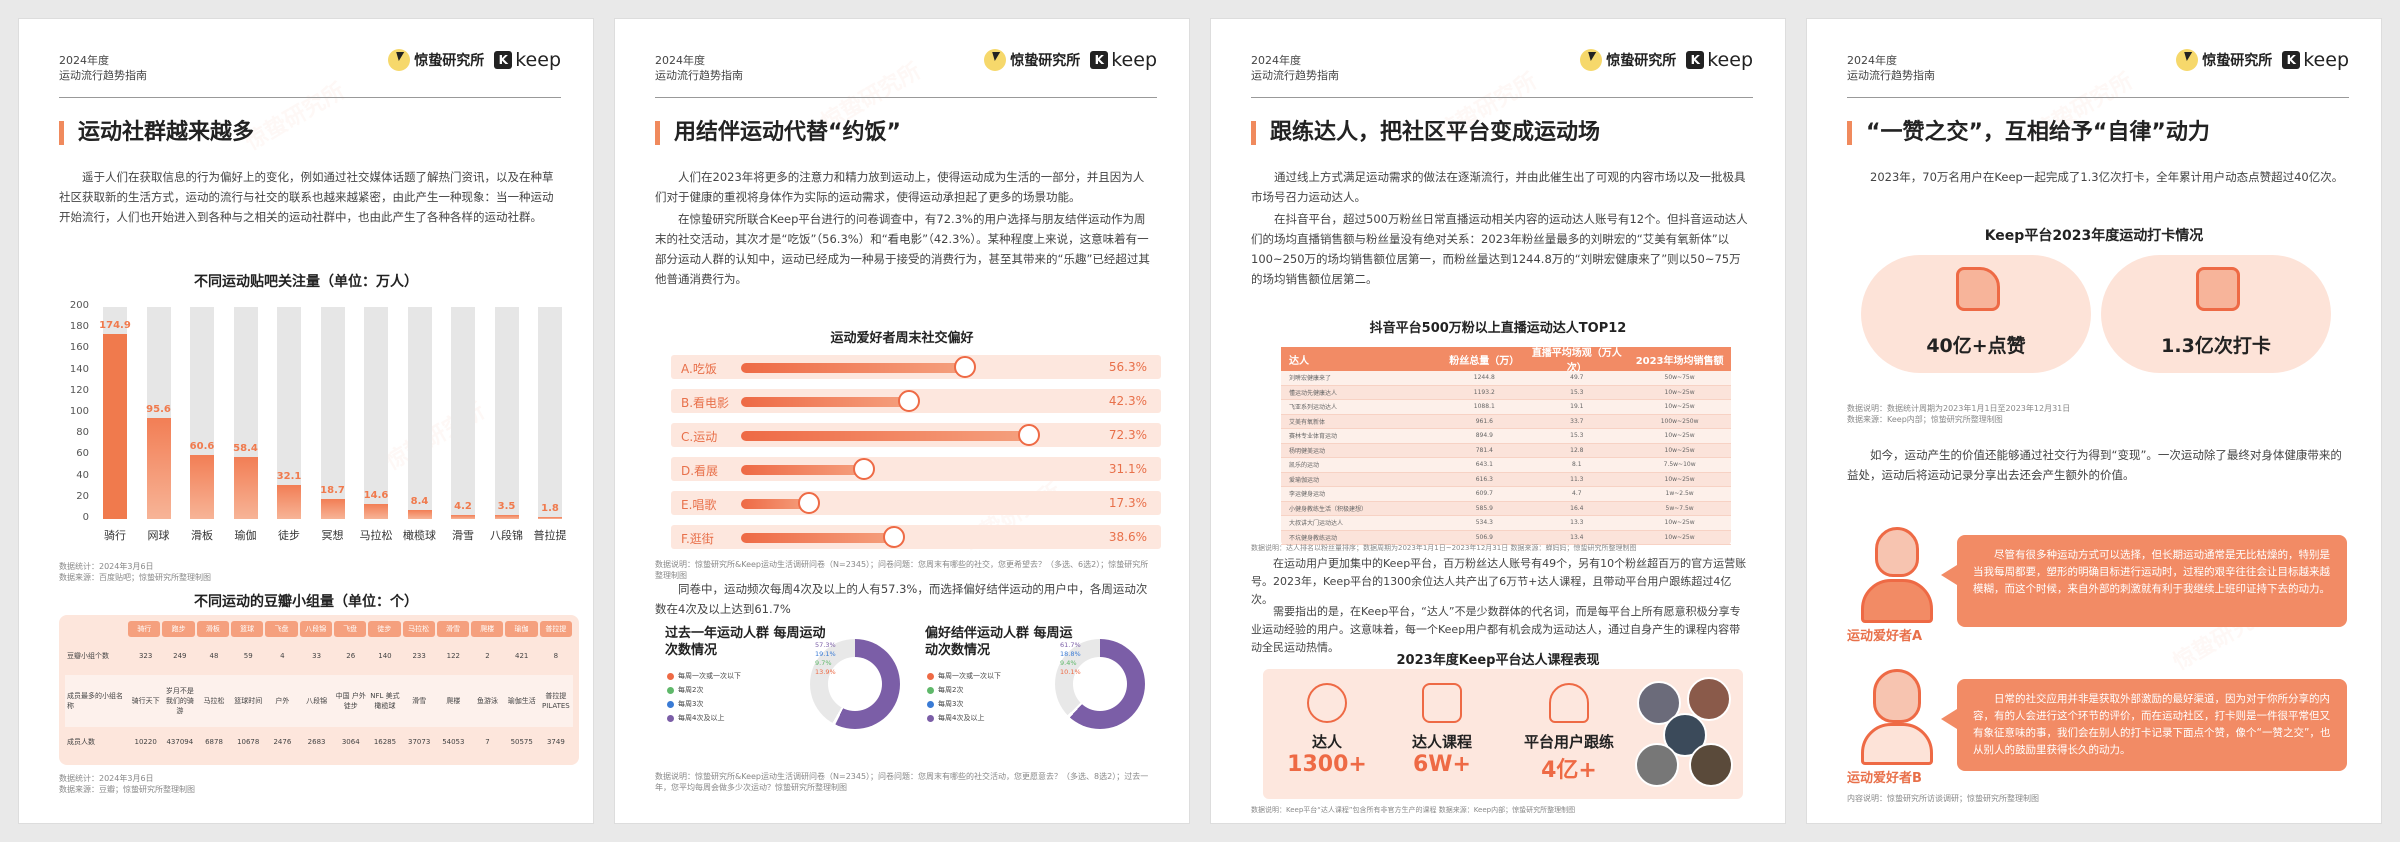 This screenshot has height=842, width=2400. What do you see at coordinates (1498, 660) in the screenshot?
I see `stats-title: 2023年度Keep平台达人课程表现` at bounding box center [1498, 660].